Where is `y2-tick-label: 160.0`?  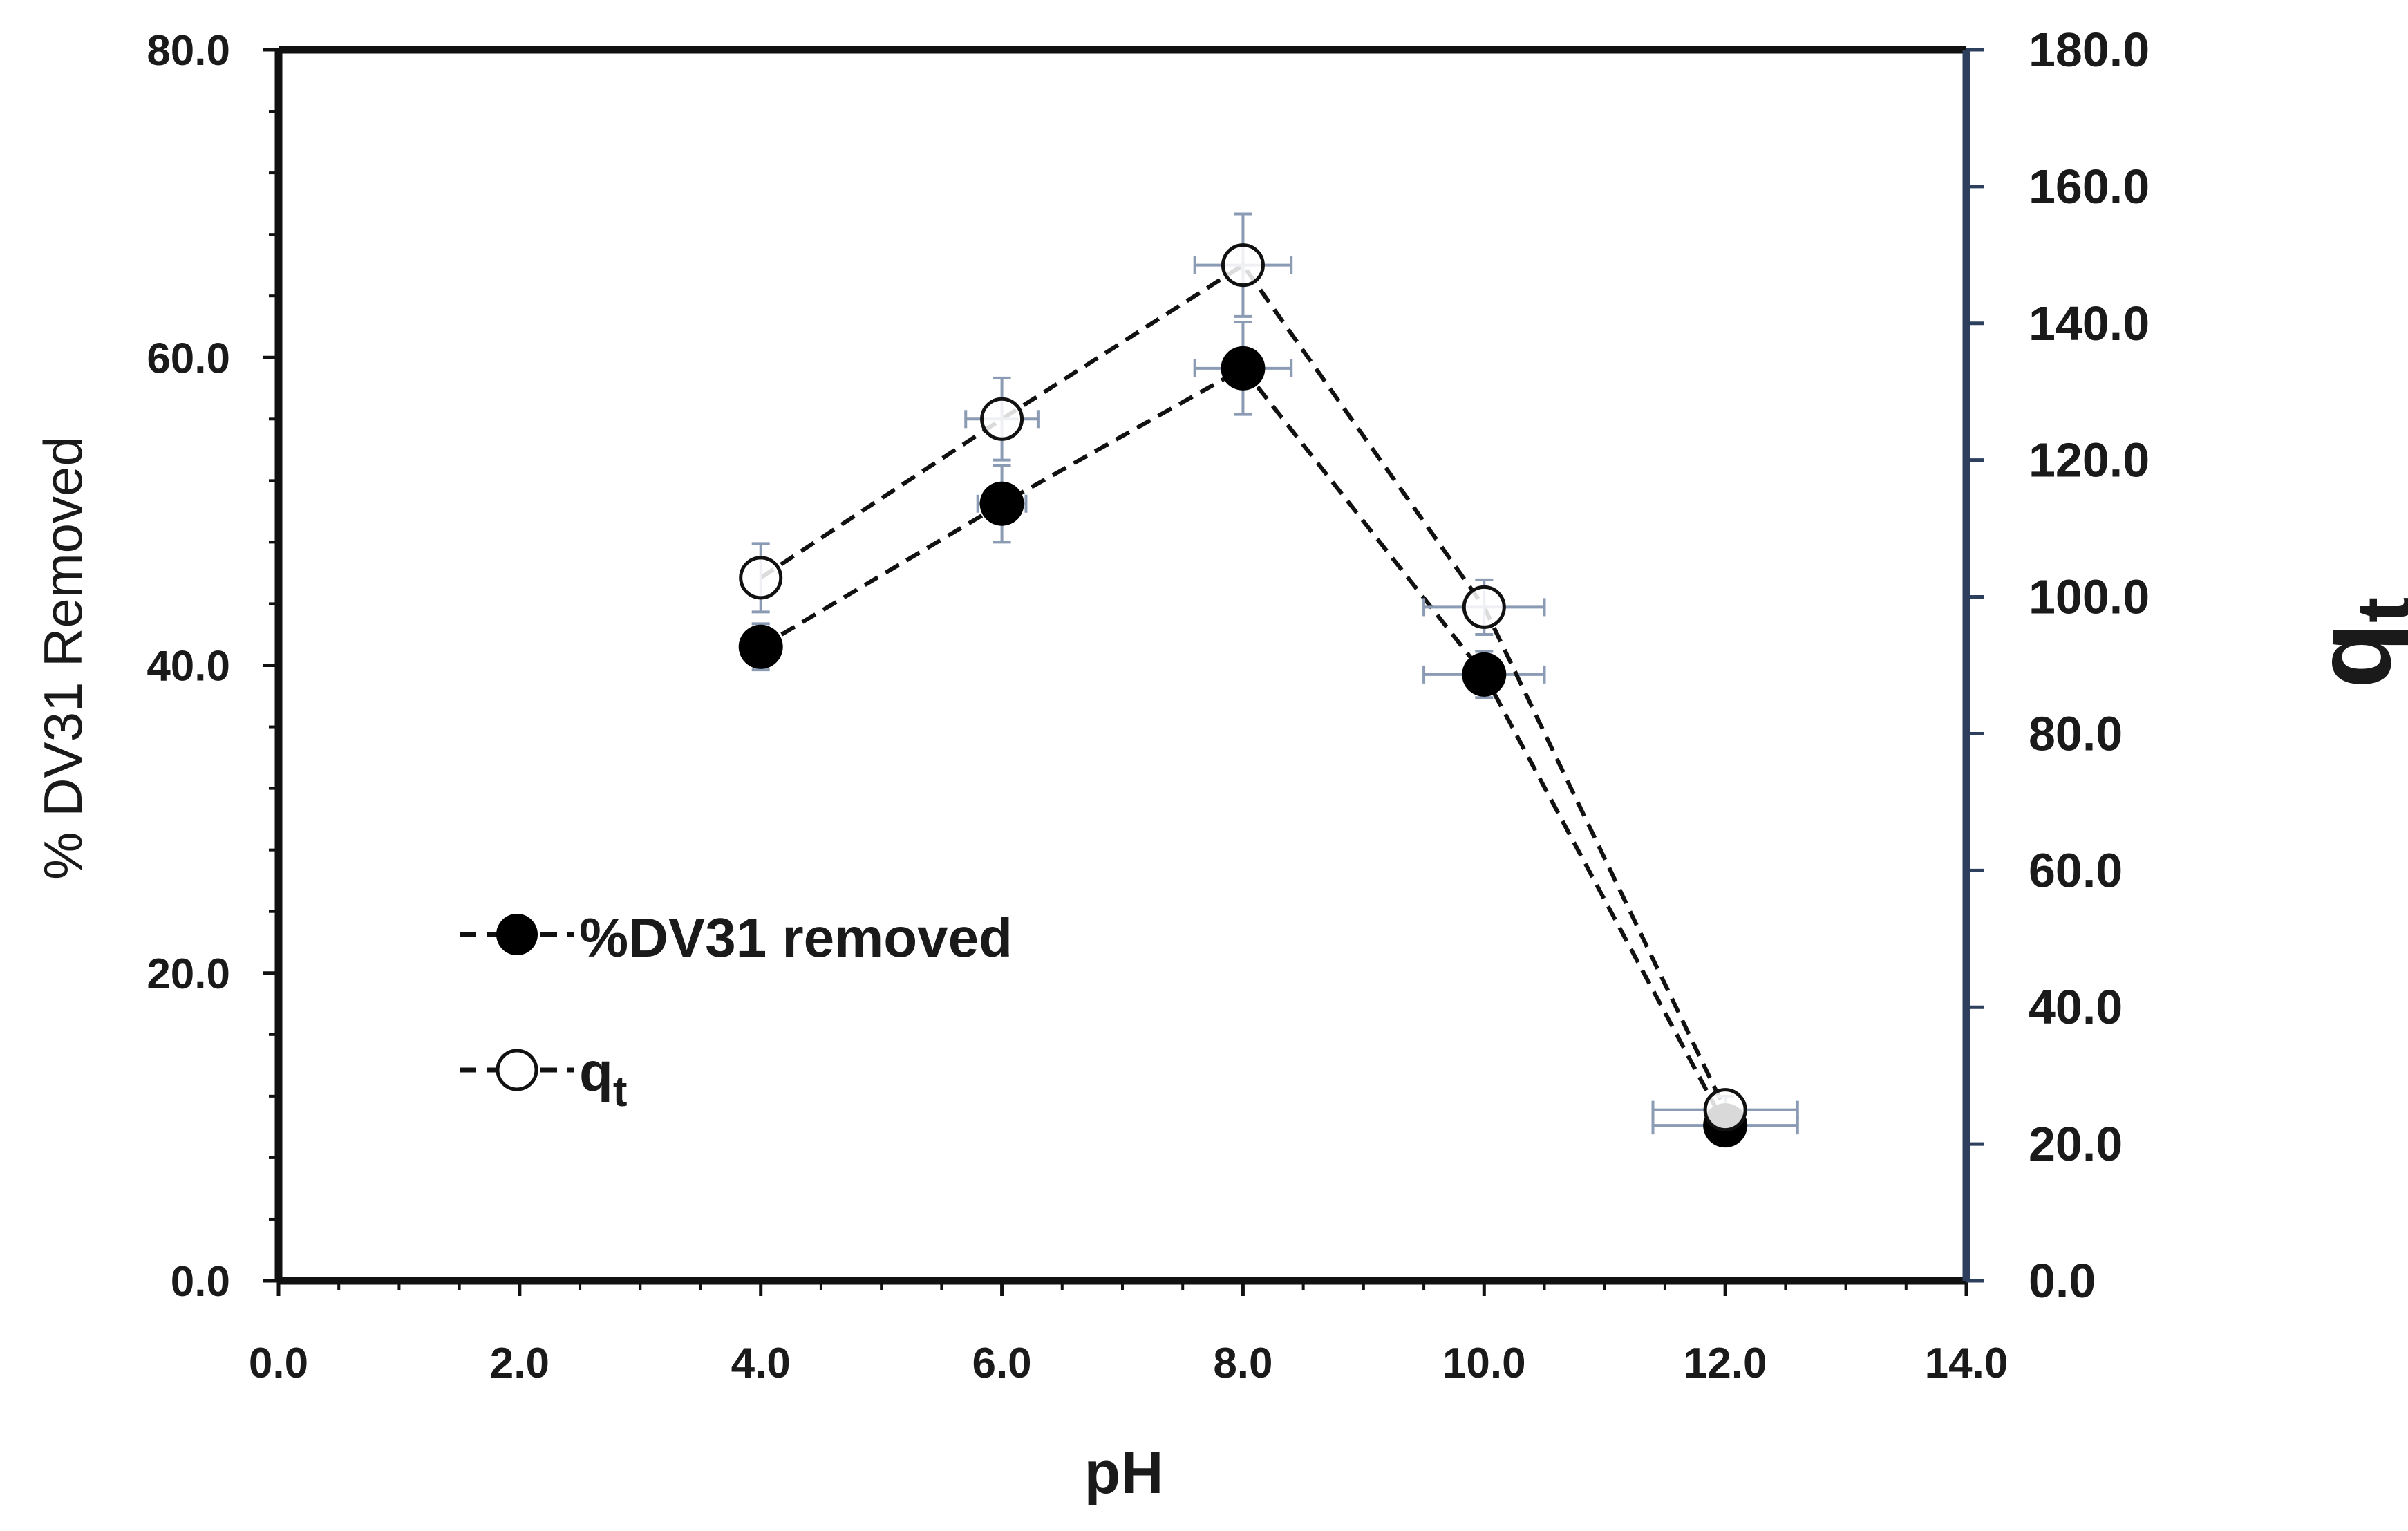 y2-tick-label: 160.0 is located at coordinates (2089, 187).